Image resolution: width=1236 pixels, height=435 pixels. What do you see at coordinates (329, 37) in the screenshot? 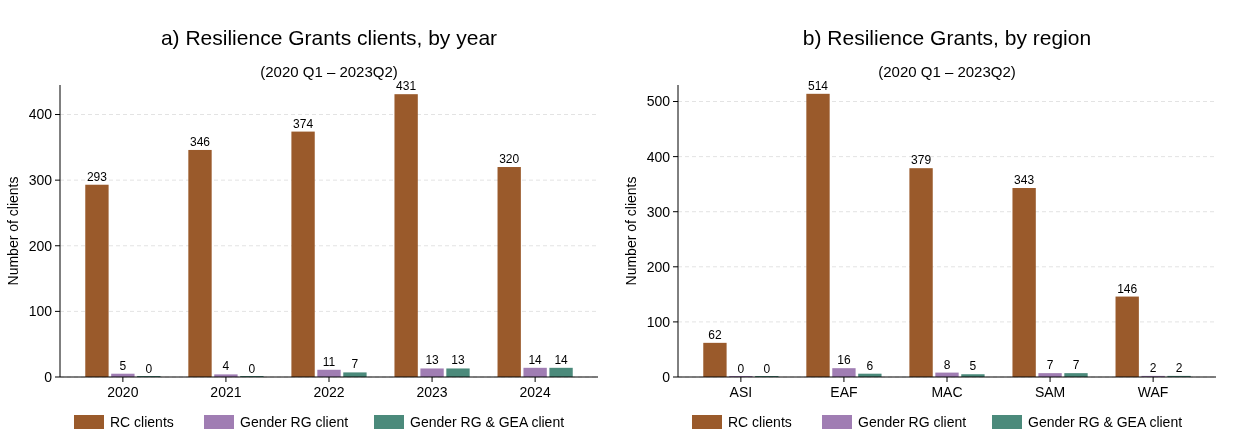
I see `chart-title: a) Resilience Grants clients, by year` at bounding box center [329, 37].